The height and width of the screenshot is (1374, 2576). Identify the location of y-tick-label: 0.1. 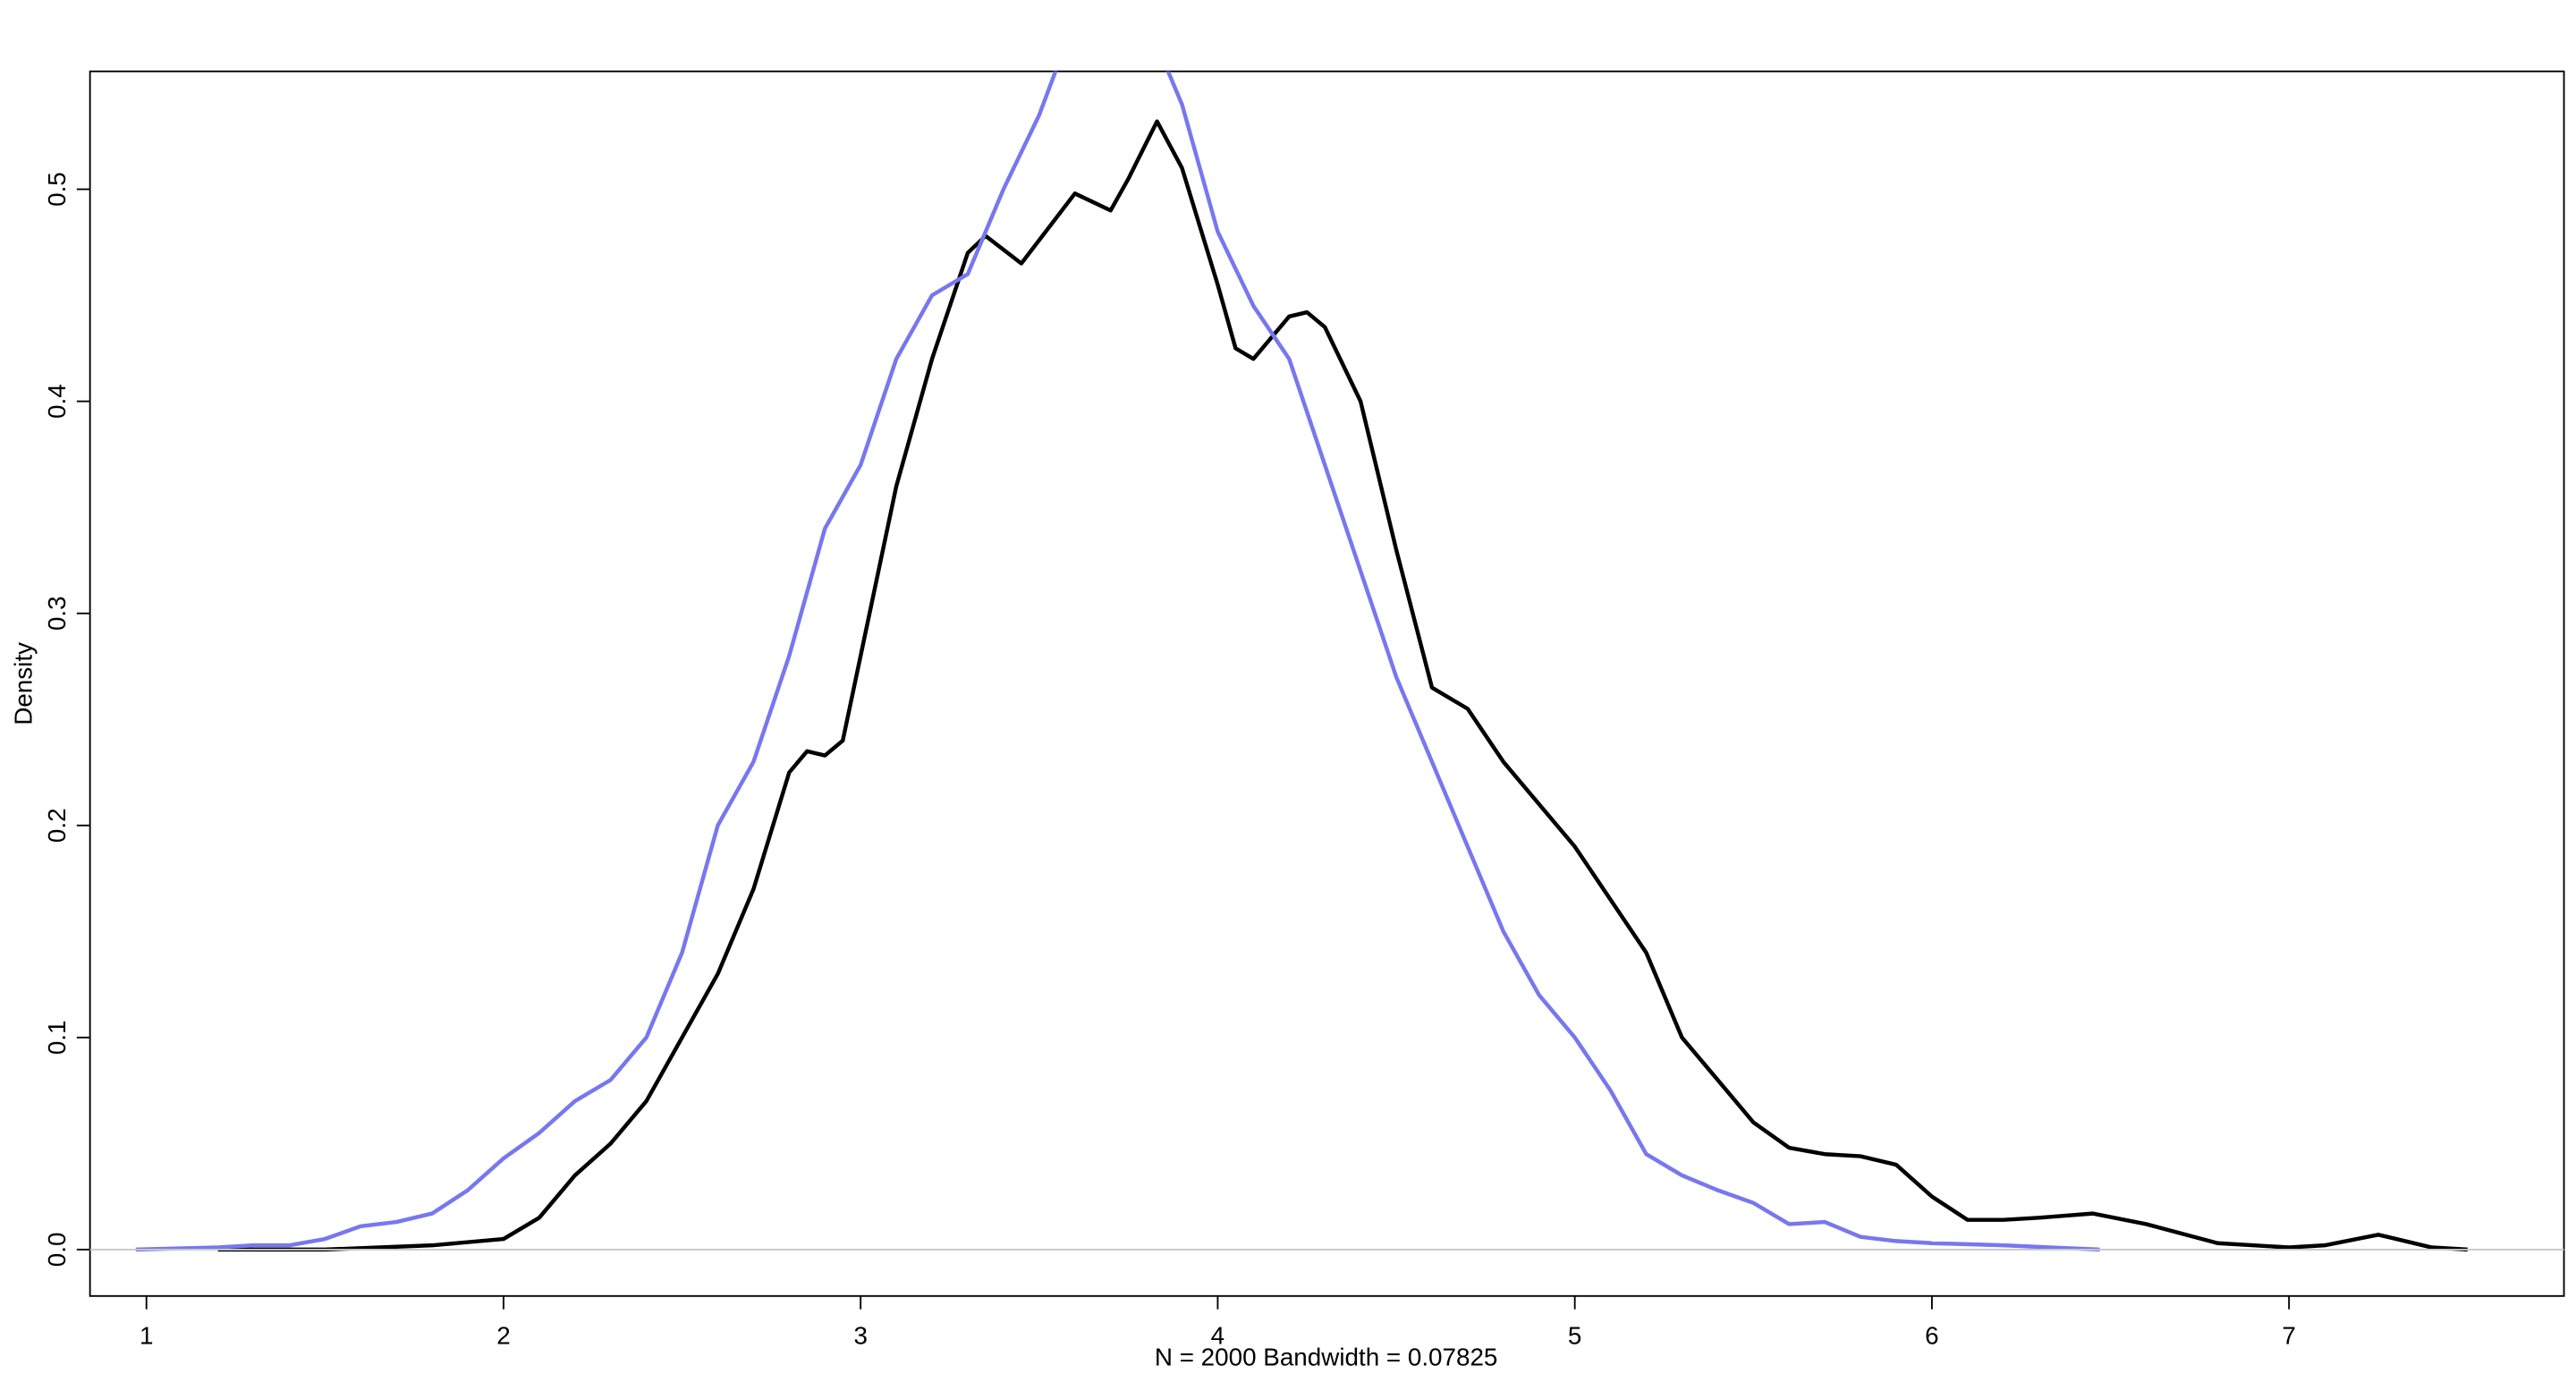
(57, 1037).